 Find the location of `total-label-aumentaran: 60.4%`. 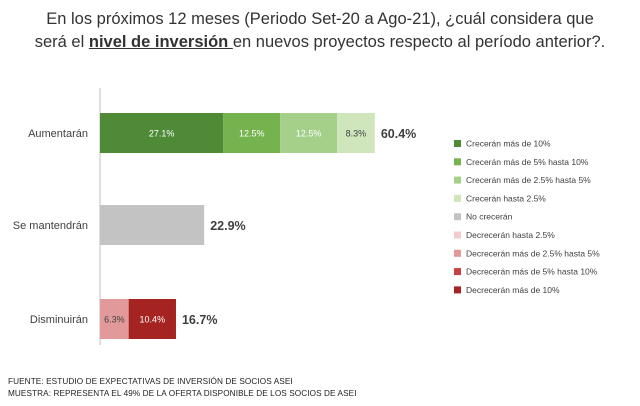

total-label-aumentaran: 60.4% is located at coordinates (398, 134).